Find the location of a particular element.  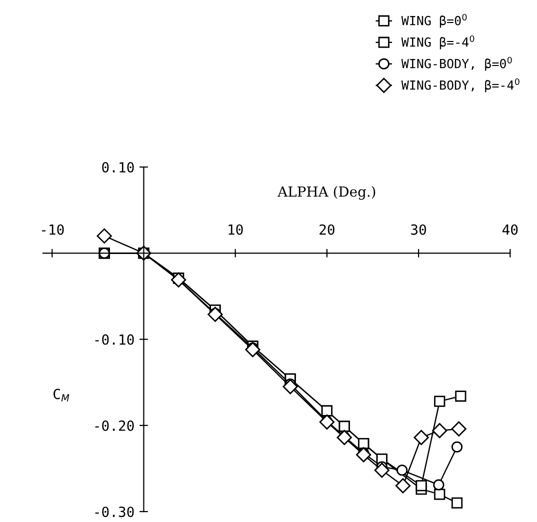

x-tick-label: 40 is located at coordinates (510, 229).